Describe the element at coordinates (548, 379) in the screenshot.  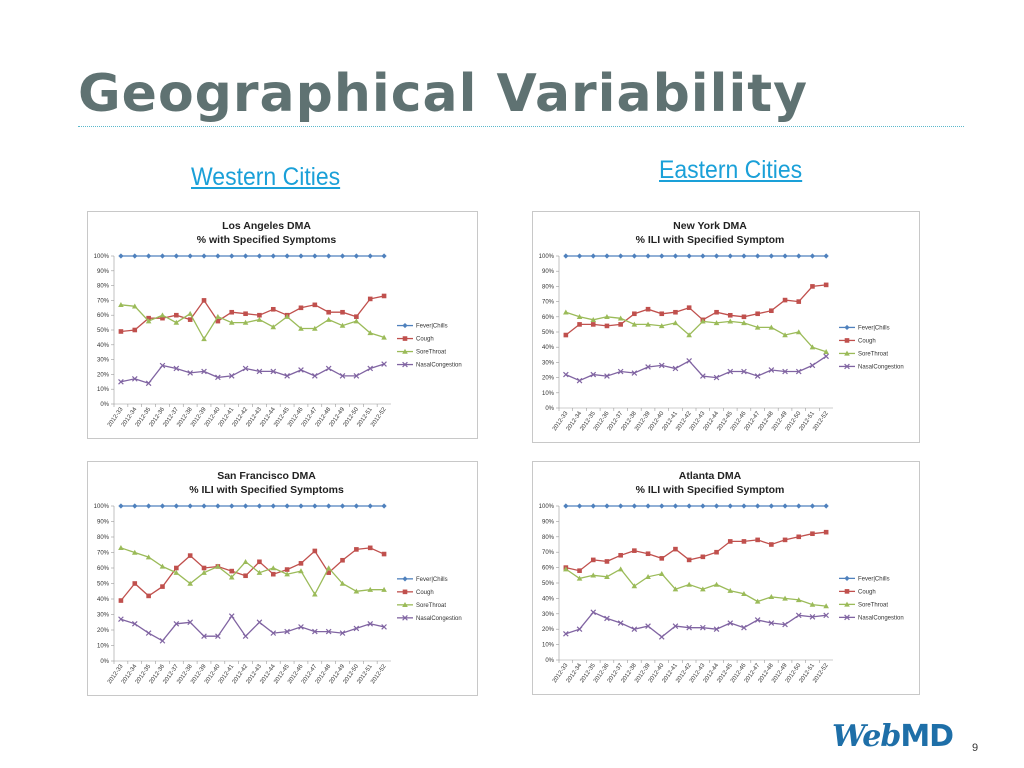
I see `y-tick-label: 20%` at that location.